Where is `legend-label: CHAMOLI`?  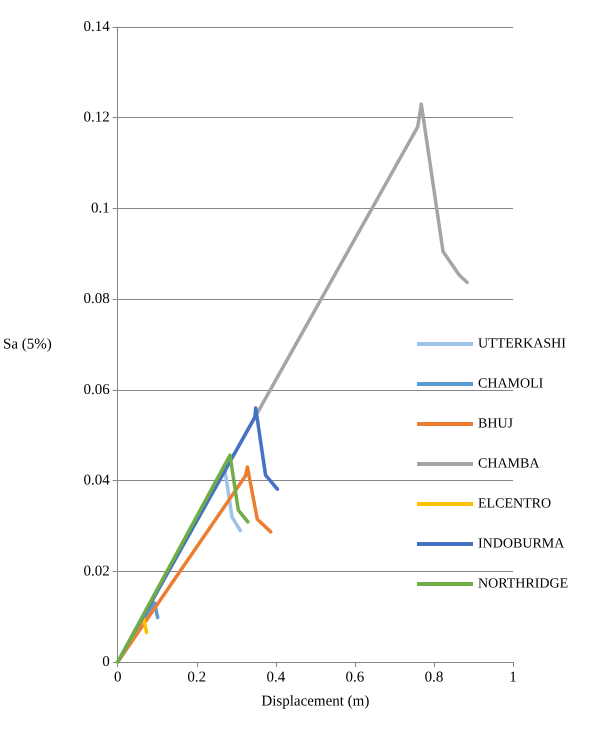 legend-label: CHAMOLI is located at coordinates (511, 384).